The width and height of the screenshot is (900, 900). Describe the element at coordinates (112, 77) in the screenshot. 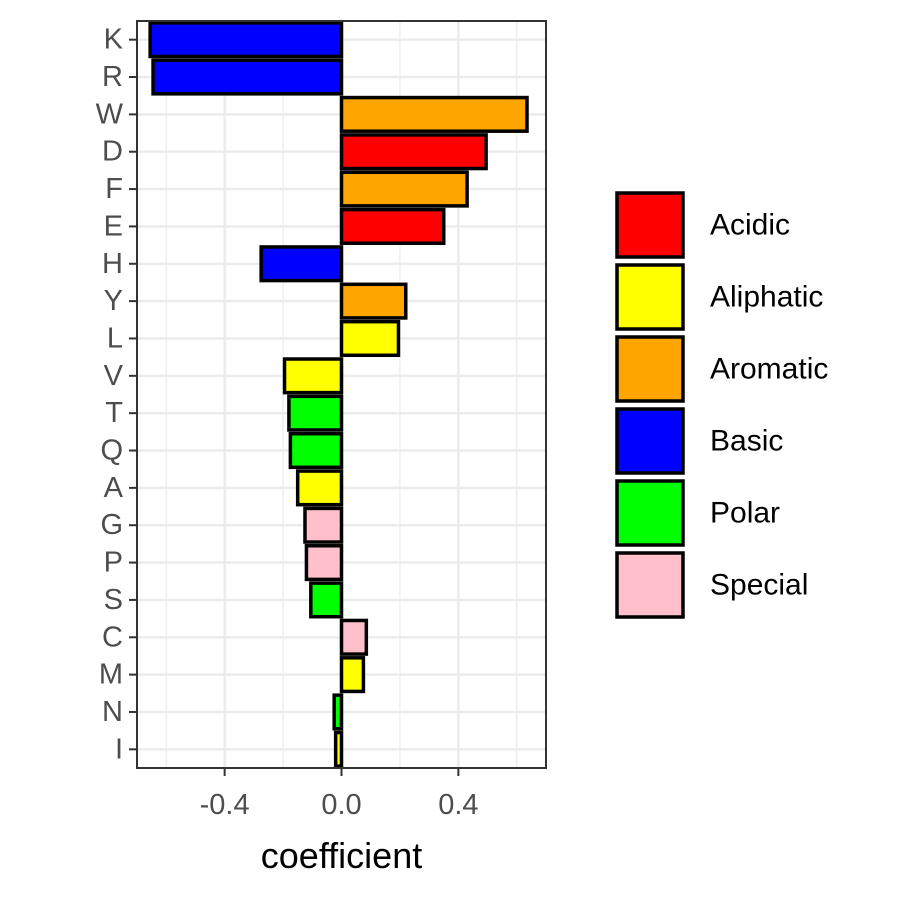

I see `y-tick-label: R` at that location.